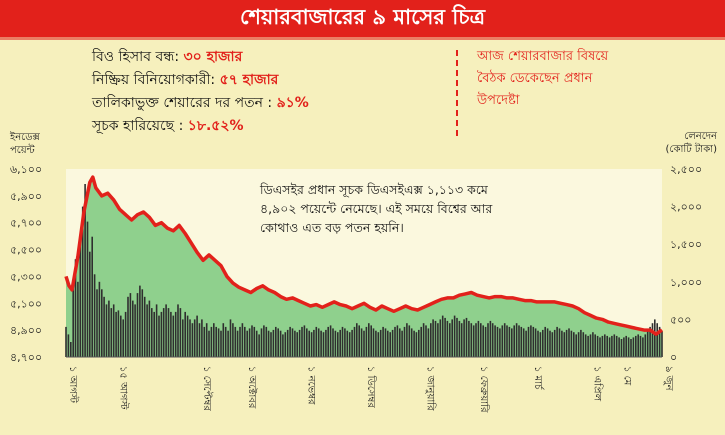 This screenshot has height=435, width=725. I want to click on stat-value: ৩০ হাজার, so click(213, 57).